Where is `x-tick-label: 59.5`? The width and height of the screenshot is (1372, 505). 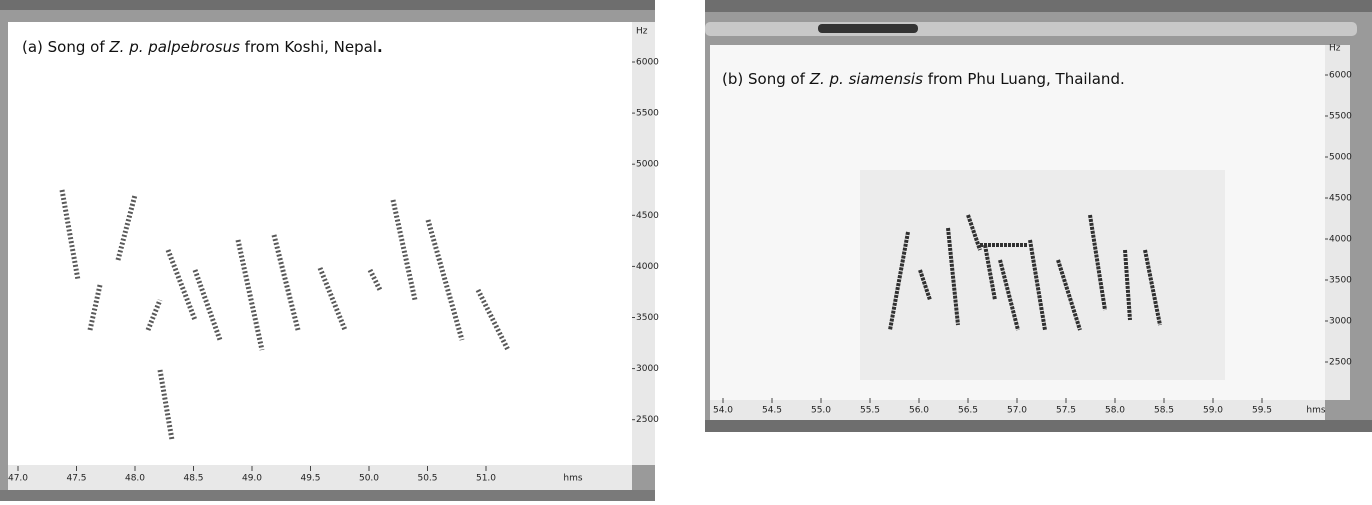
x-tick-label: 59.5 is located at coordinates (1262, 411).